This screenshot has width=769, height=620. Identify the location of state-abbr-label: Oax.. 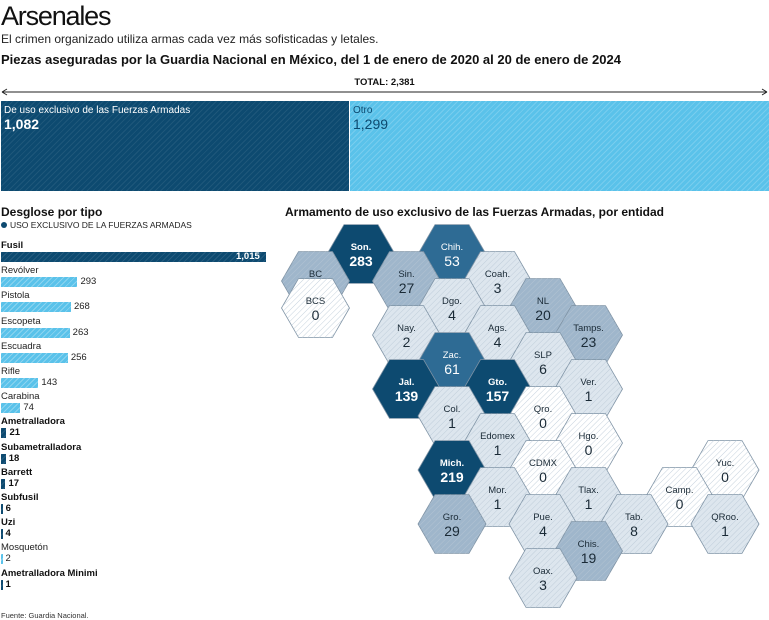
(543, 571).